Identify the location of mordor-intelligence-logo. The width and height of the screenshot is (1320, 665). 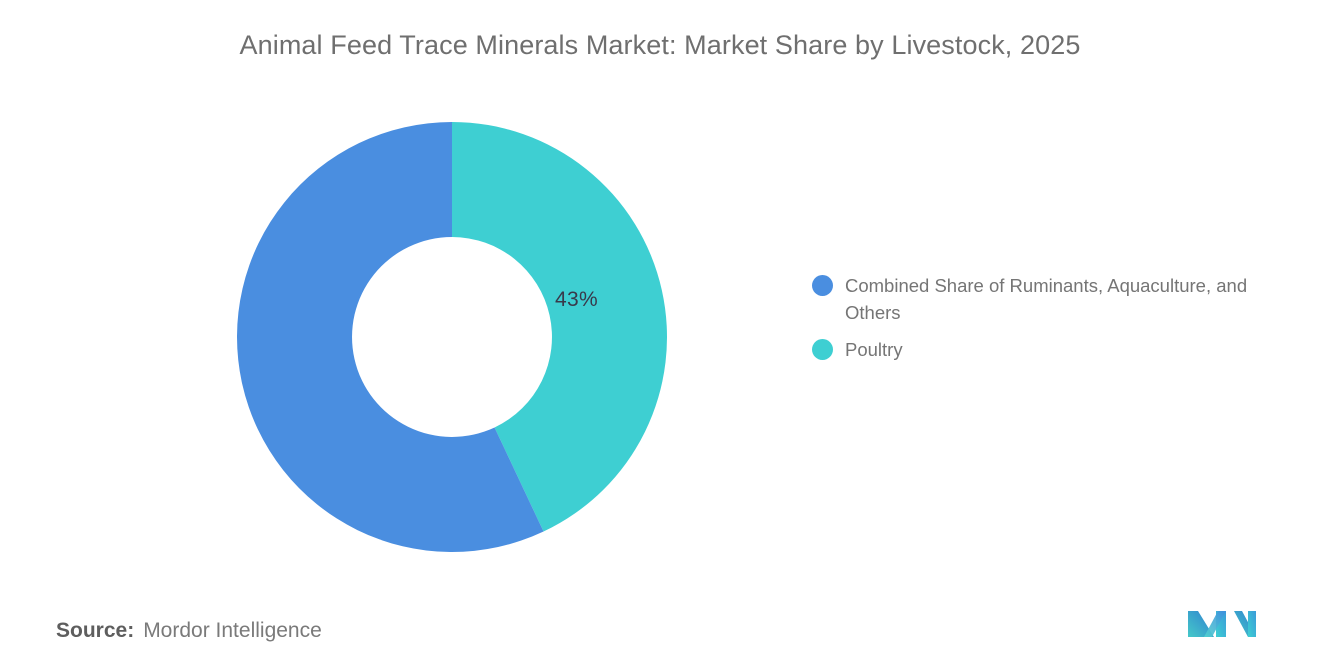
(1223, 623).